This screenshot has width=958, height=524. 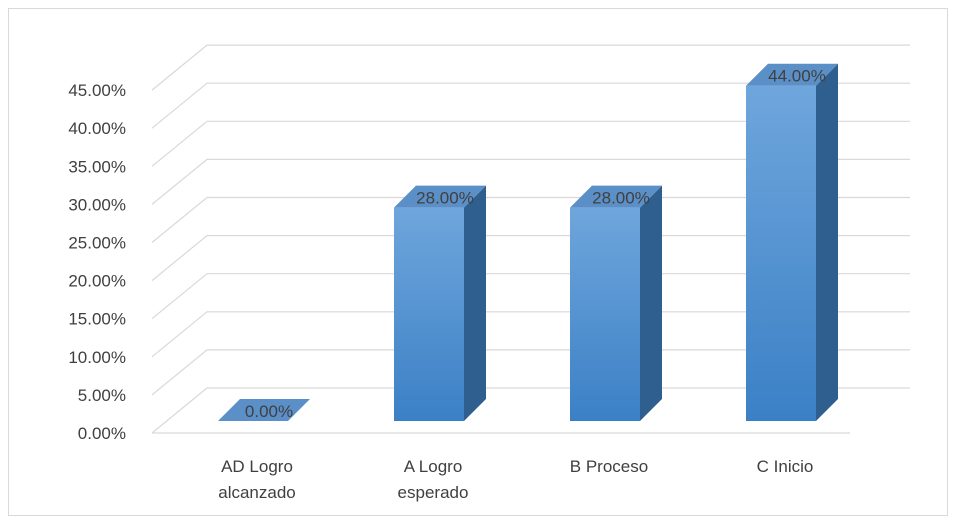 What do you see at coordinates (785, 466) in the screenshot?
I see `category-label: C Inicio` at bounding box center [785, 466].